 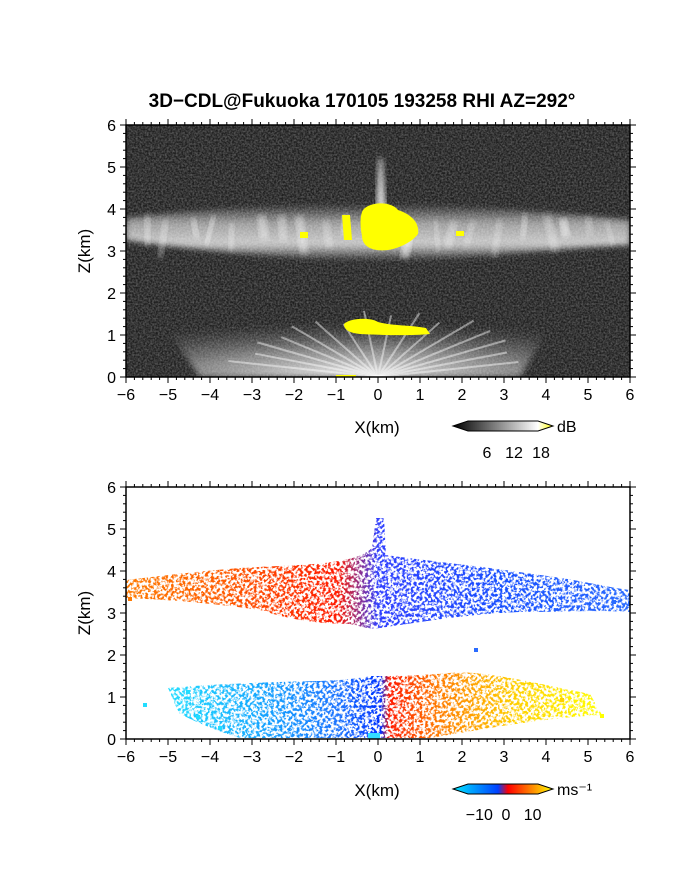 What do you see at coordinates (382, 290) in the screenshot?
I see `high-backscatter-regions` at bounding box center [382, 290].